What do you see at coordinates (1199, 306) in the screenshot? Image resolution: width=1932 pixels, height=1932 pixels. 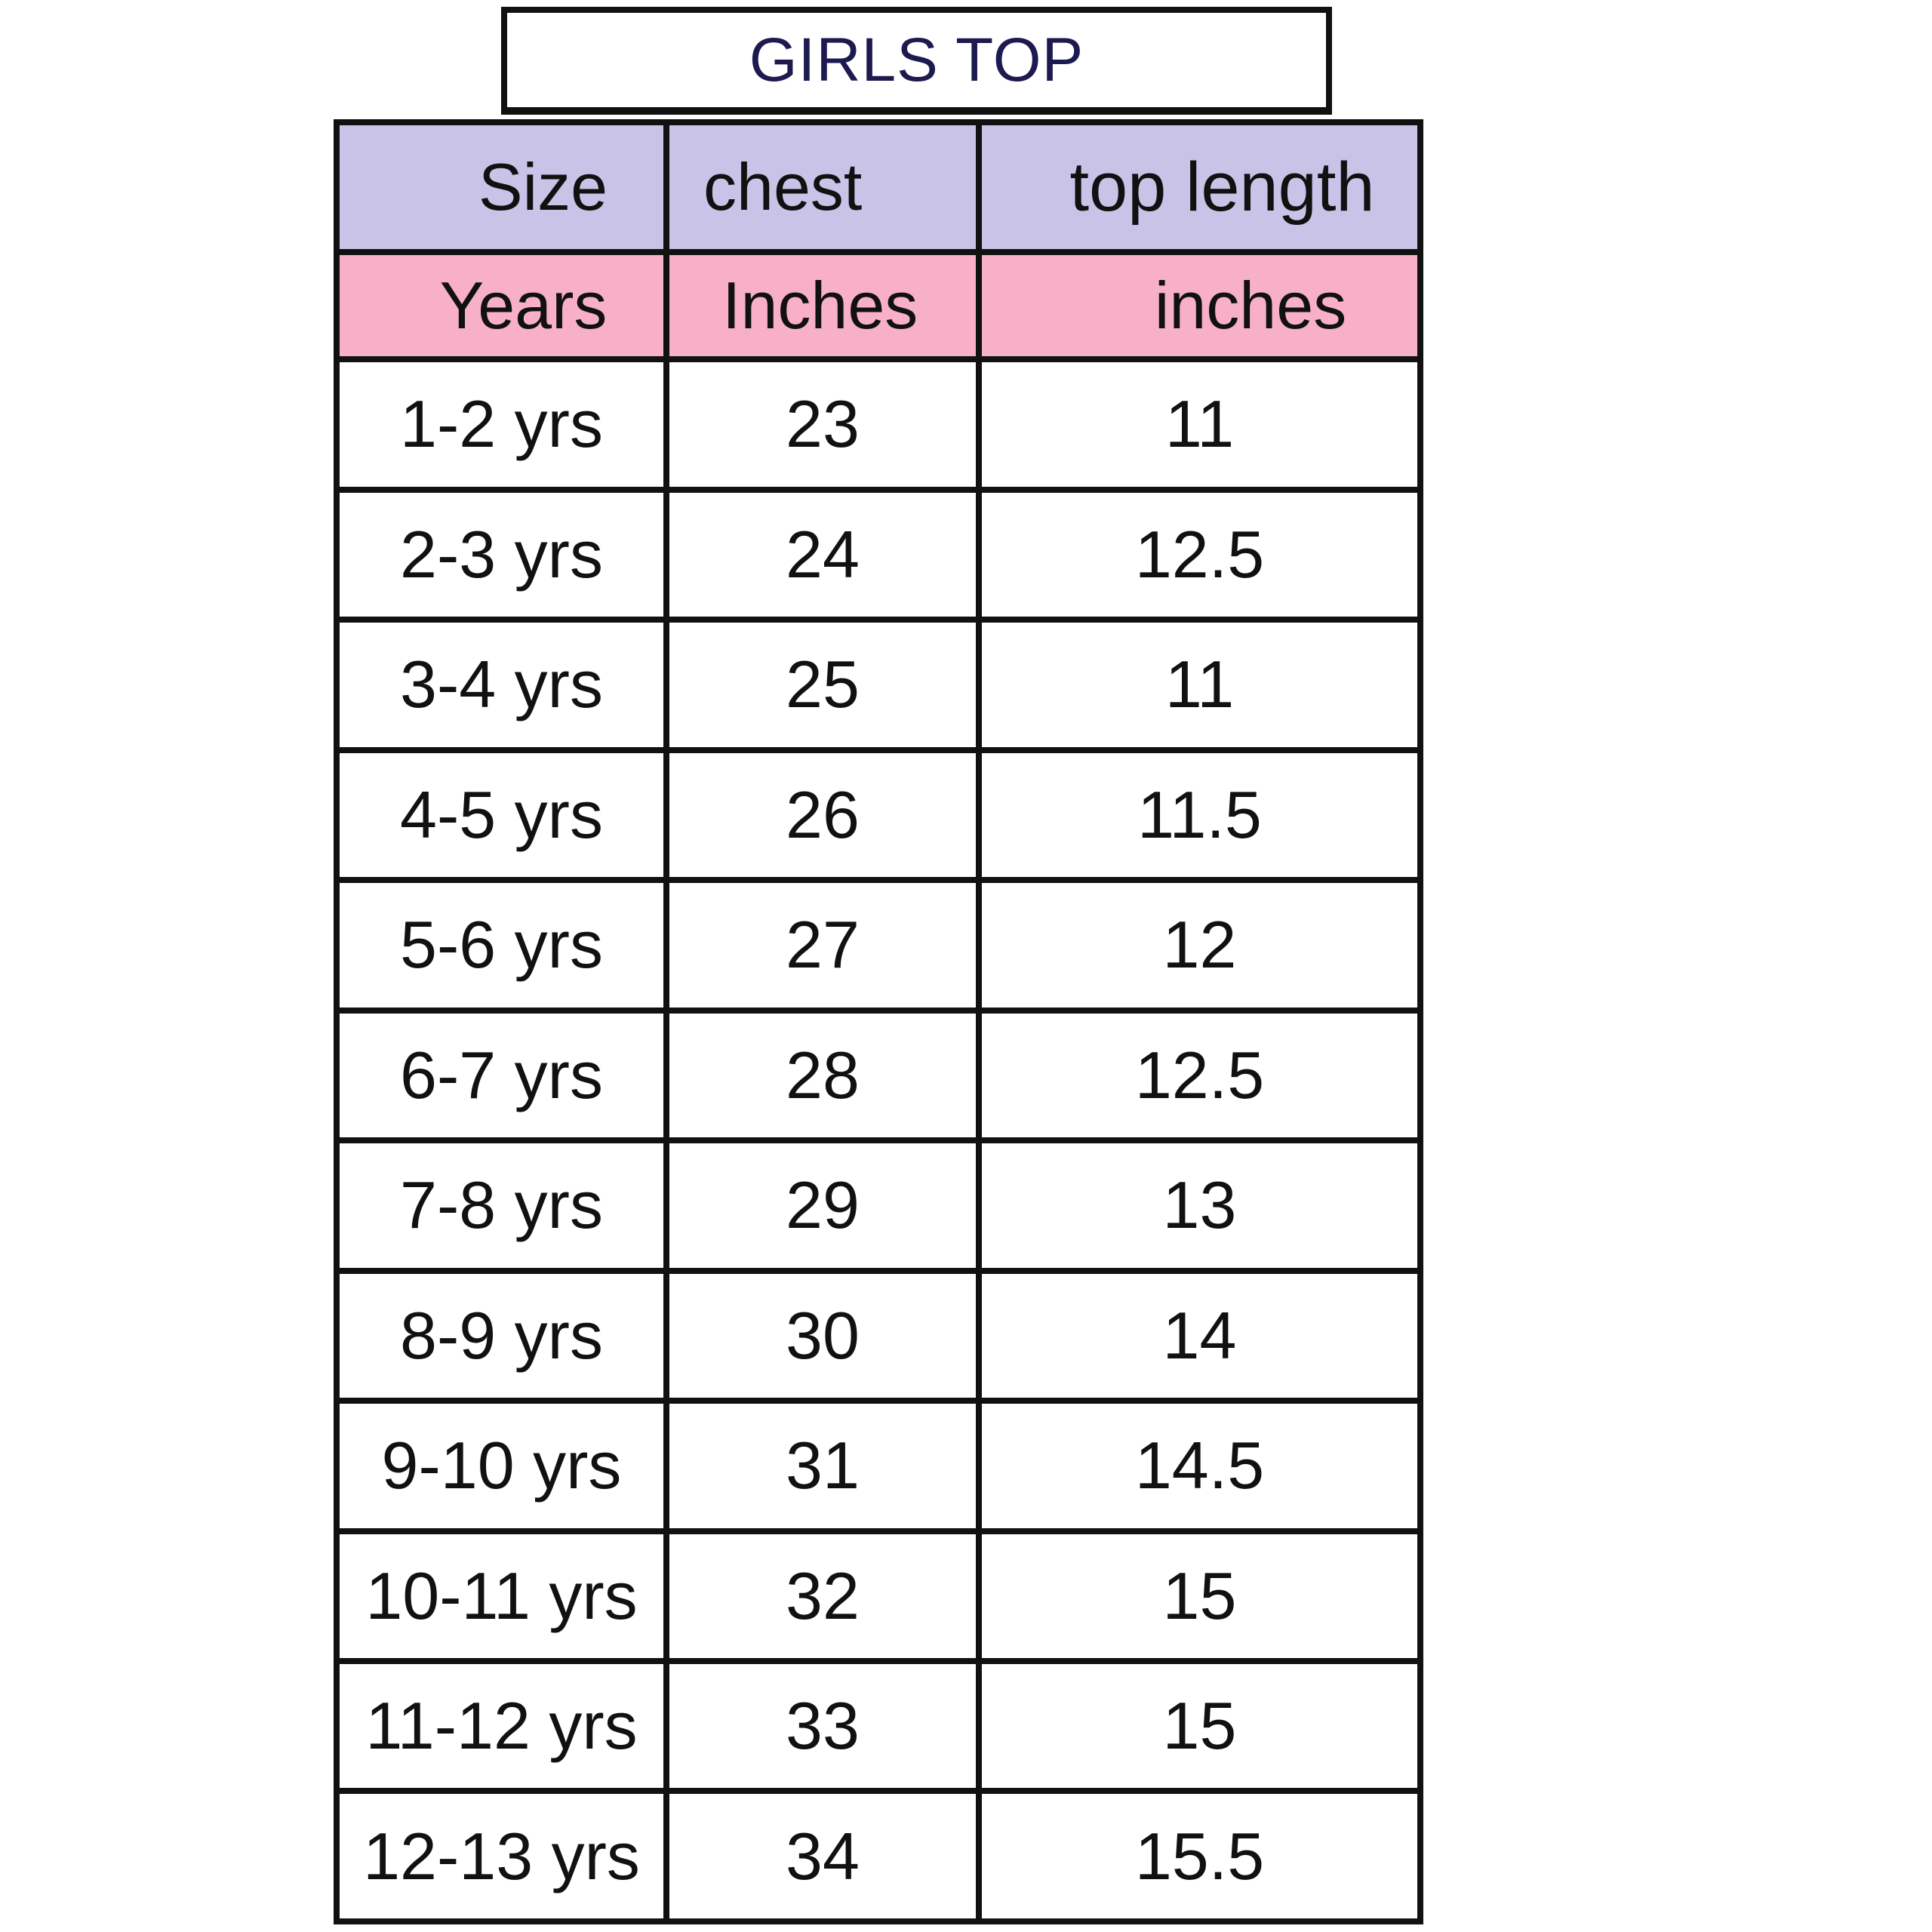 I see `unit-top-length: inches` at bounding box center [1199, 306].